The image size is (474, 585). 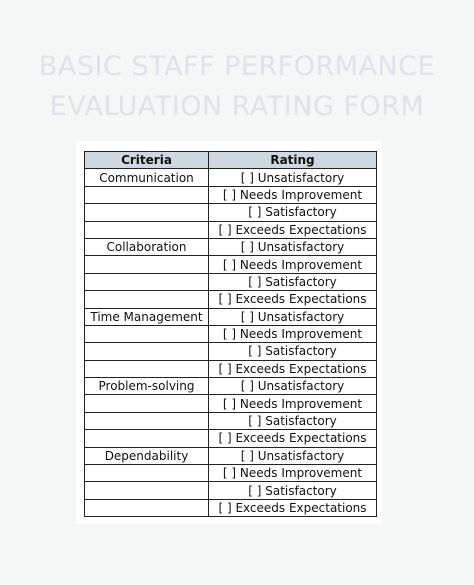 I want to click on criteria-cell: Collaboration, so click(x=146, y=247).